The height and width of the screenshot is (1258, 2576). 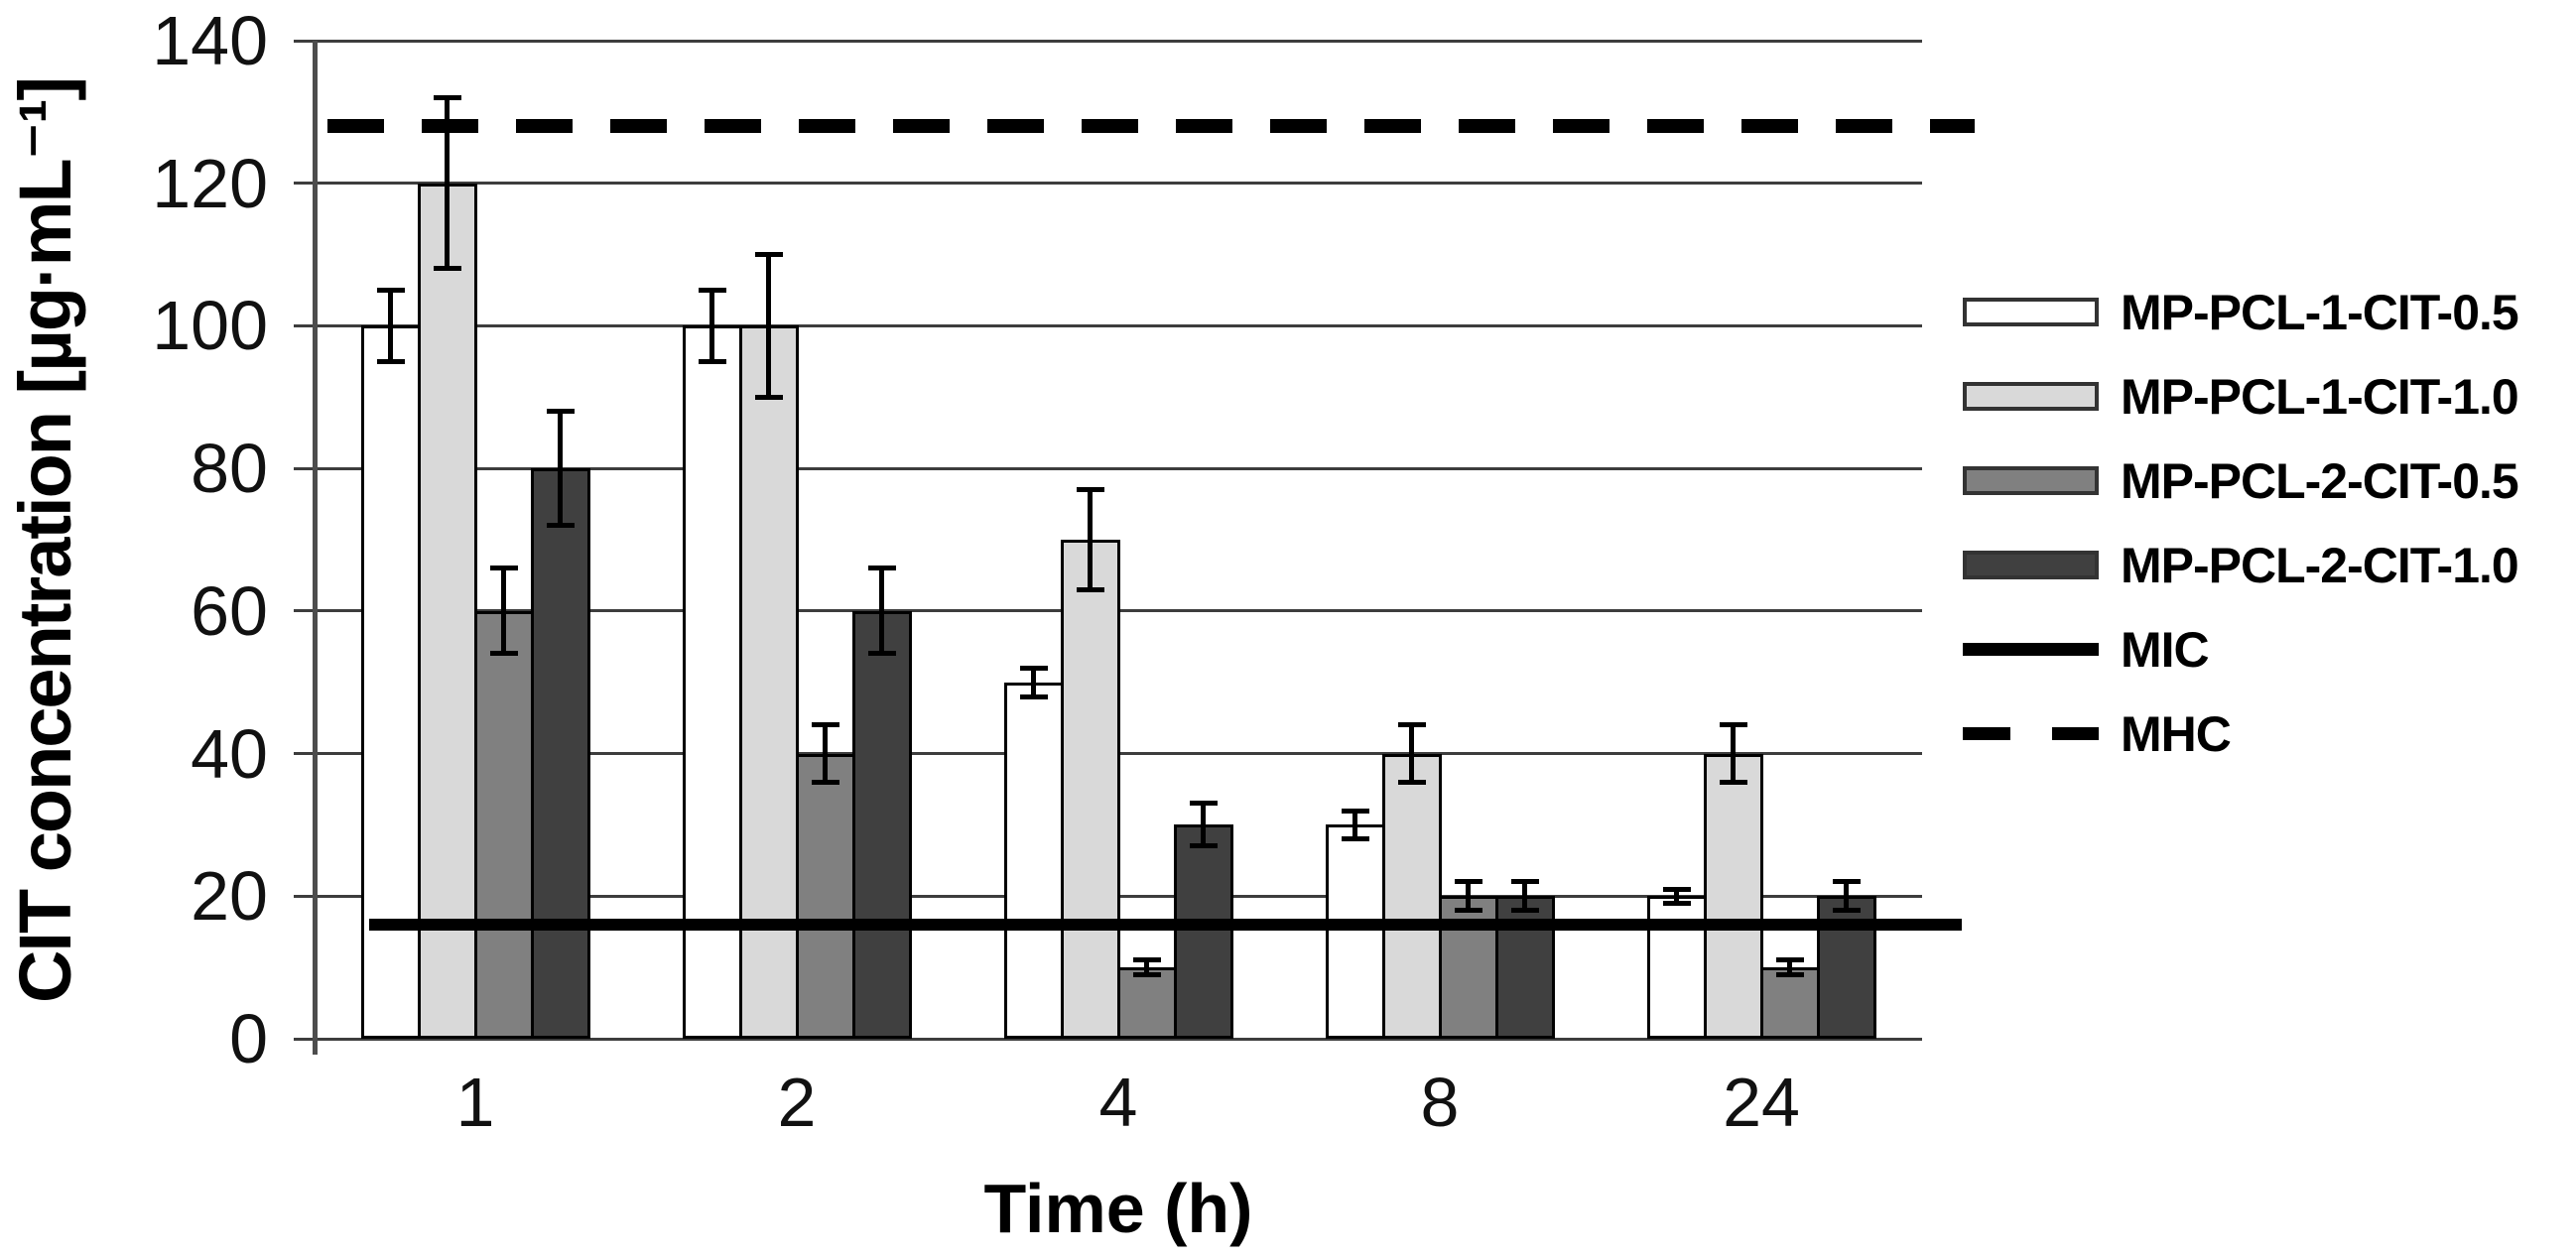 What do you see at coordinates (1151, 126) in the screenshot?
I see `reference-line-MHC` at bounding box center [1151, 126].